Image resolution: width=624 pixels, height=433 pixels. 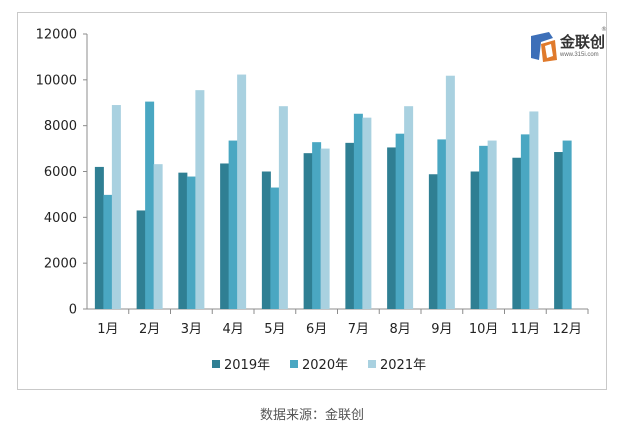 I want to click on logo-registered-mark: ®, so click(x=604, y=29).